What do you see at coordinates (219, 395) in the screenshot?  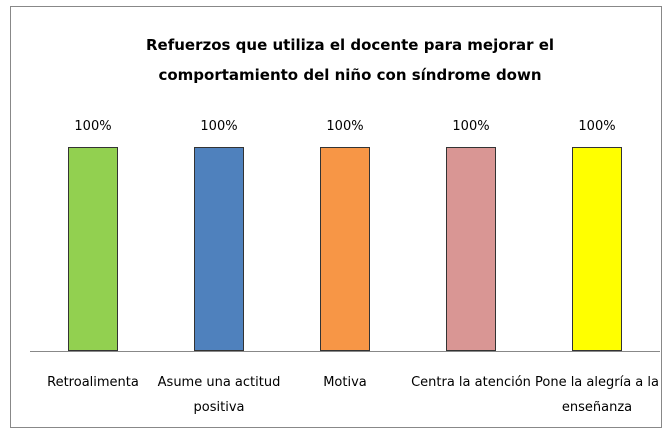 I see `x-tick-label: Asume una actitud positiva` at bounding box center [219, 395].